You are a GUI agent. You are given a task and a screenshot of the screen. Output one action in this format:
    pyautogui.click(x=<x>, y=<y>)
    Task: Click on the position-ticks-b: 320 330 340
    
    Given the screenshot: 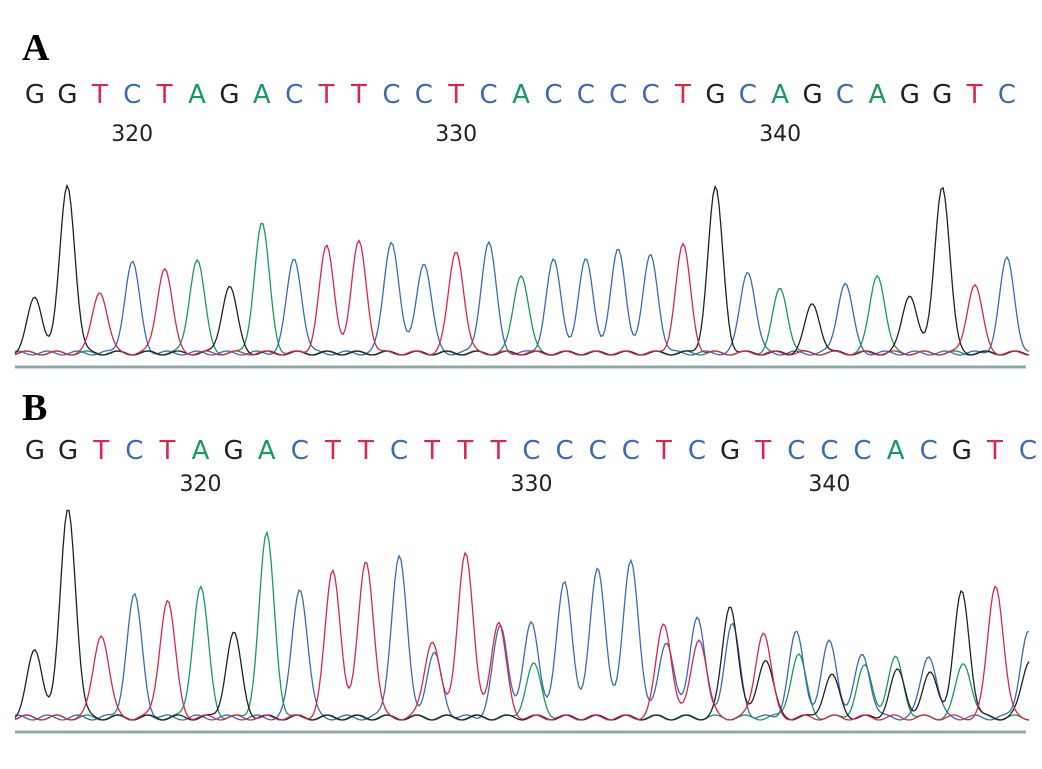 What is the action you would take?
    pyautogui.click(x=521, y=487)
    